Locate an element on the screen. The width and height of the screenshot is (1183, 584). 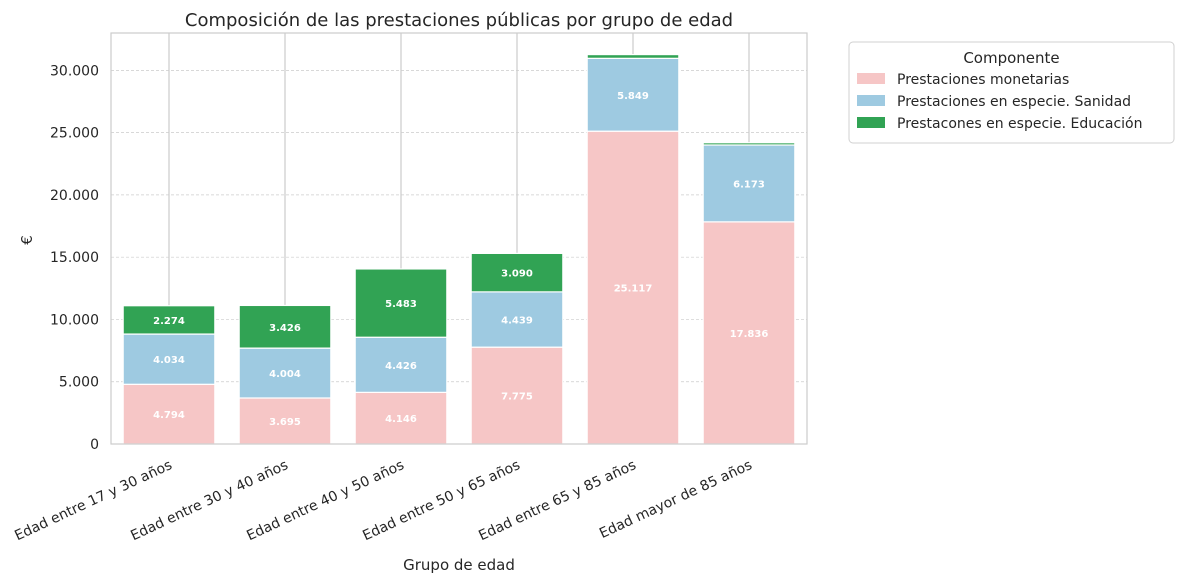
bar-value-label: 4.439 is located at coordinates (517, 321).